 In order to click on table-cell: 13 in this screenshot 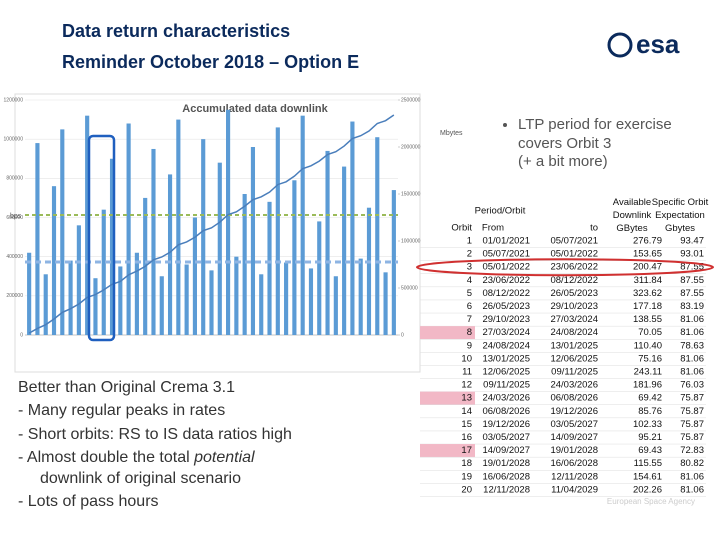, I will do `click(466, 398)`.